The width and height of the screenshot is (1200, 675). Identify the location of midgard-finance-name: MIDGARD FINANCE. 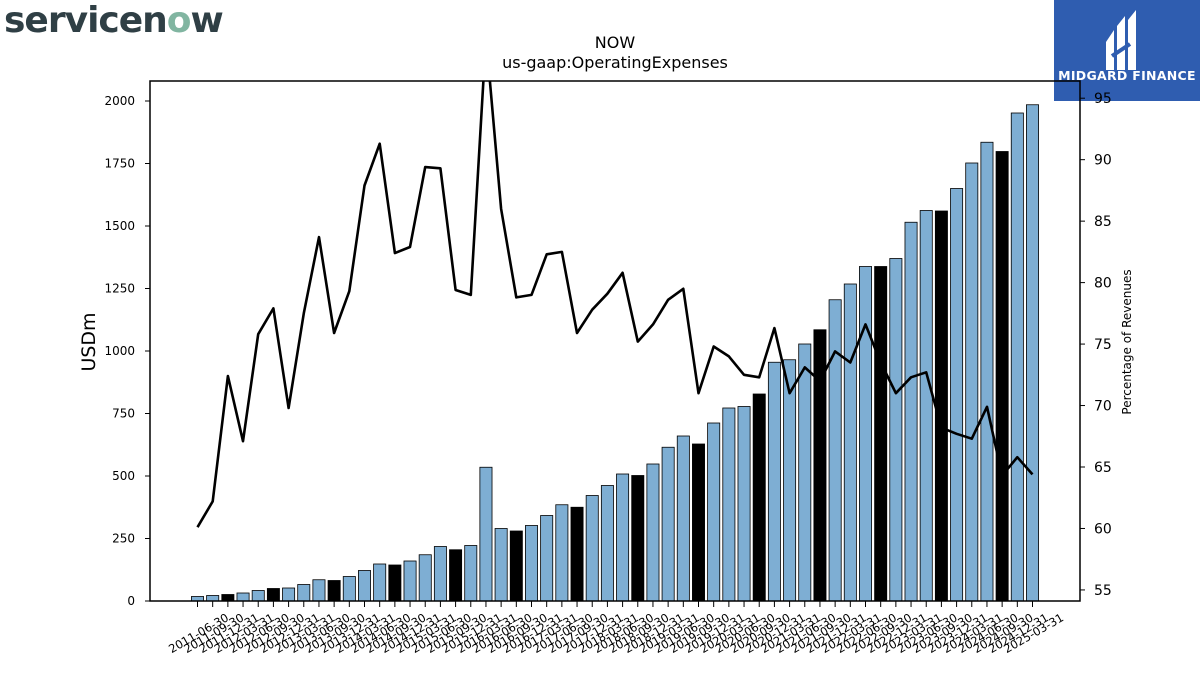
(1127, 75).